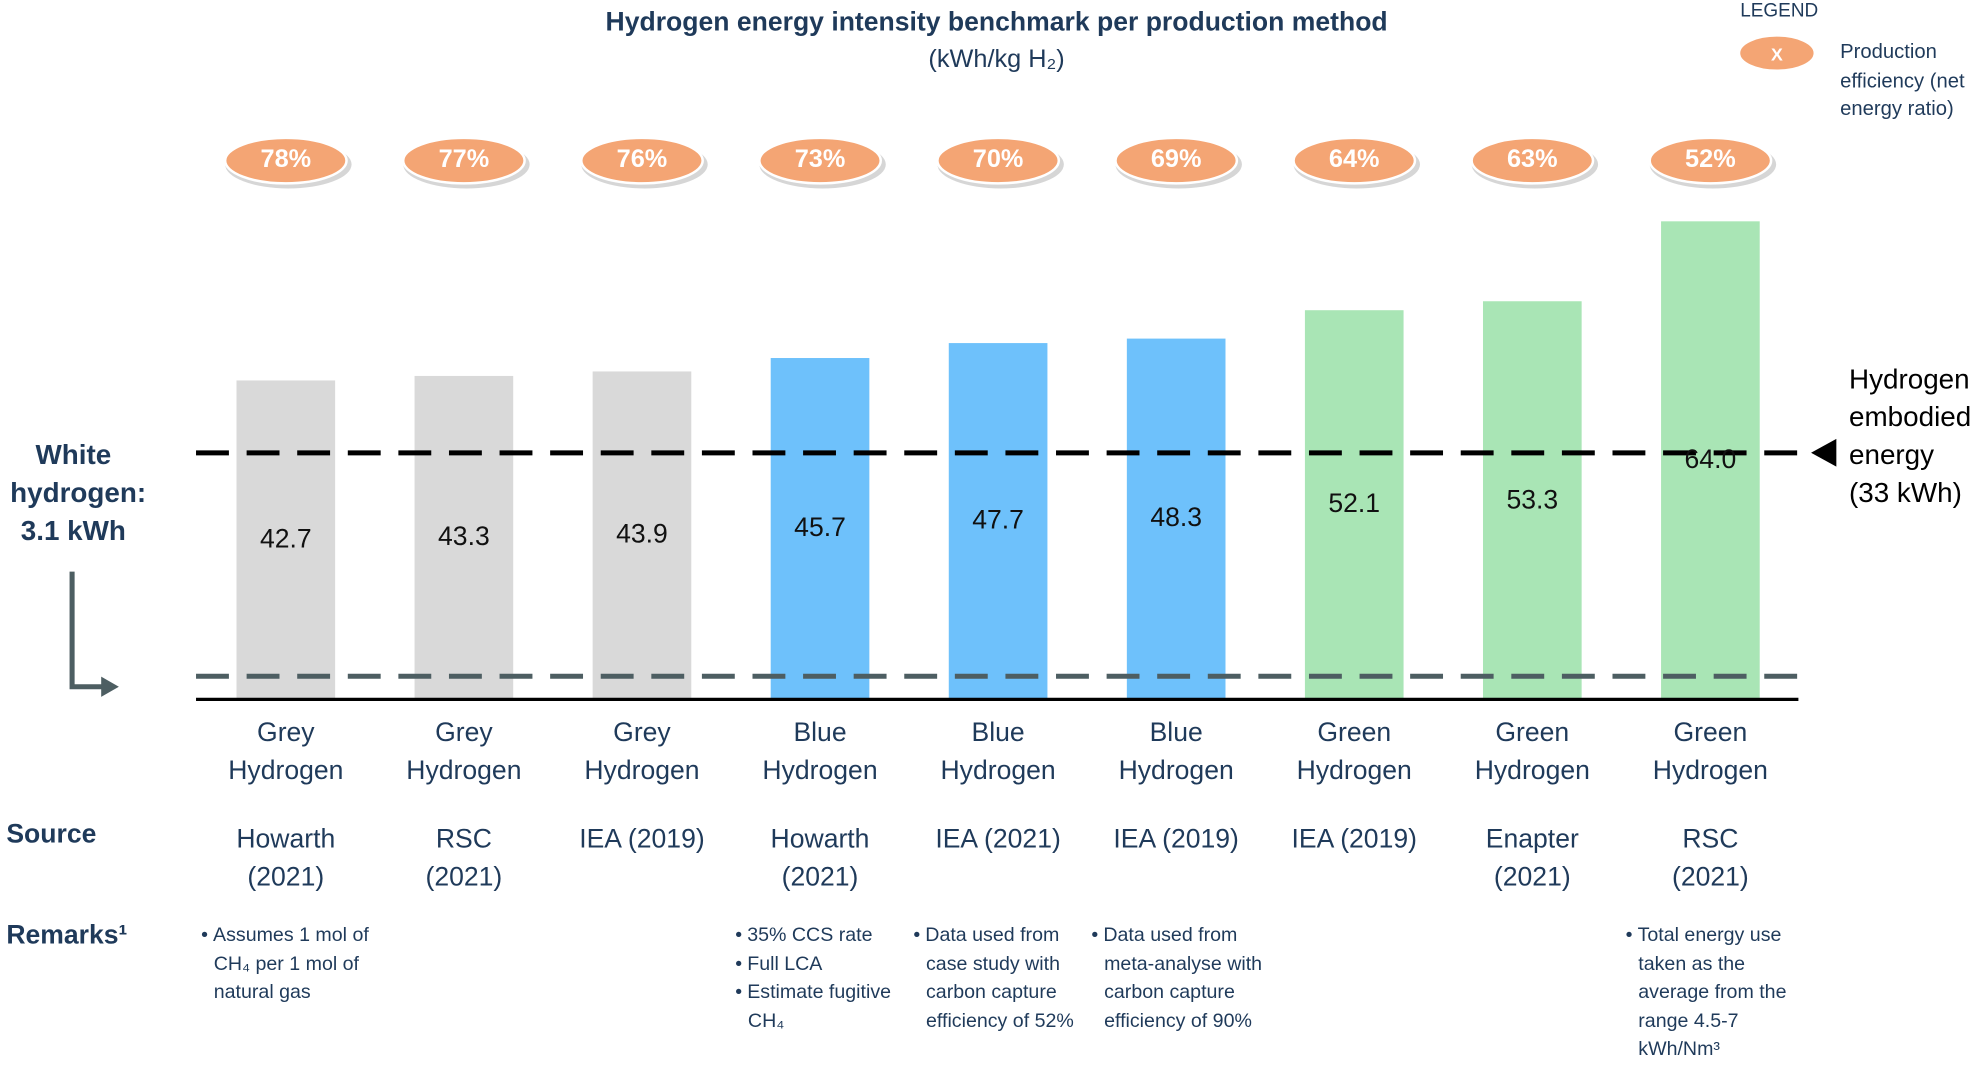 Image resolution: width=1983 pixels, height=1068 pixels. I want to click on efficiency-label: 77%, so click(464, 159).